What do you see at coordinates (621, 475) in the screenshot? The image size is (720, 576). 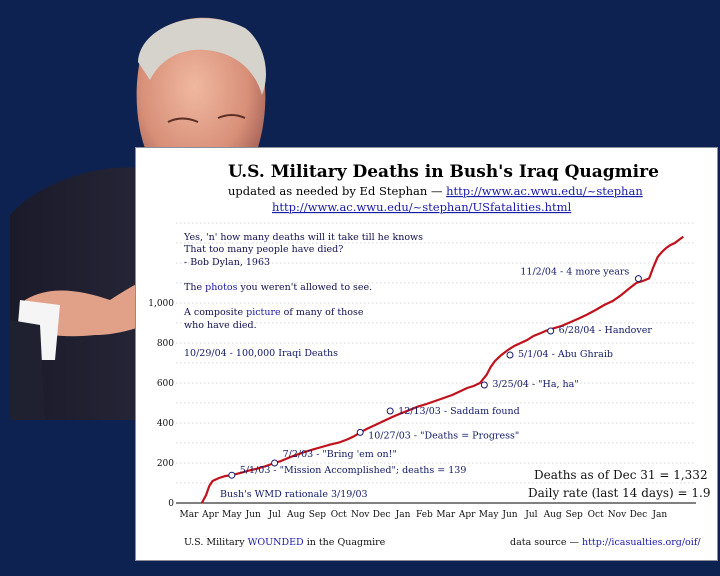 I see `deaths-total-stat: Deaths as of Dec 31 = 1,332` at bounding box center [621, 475].